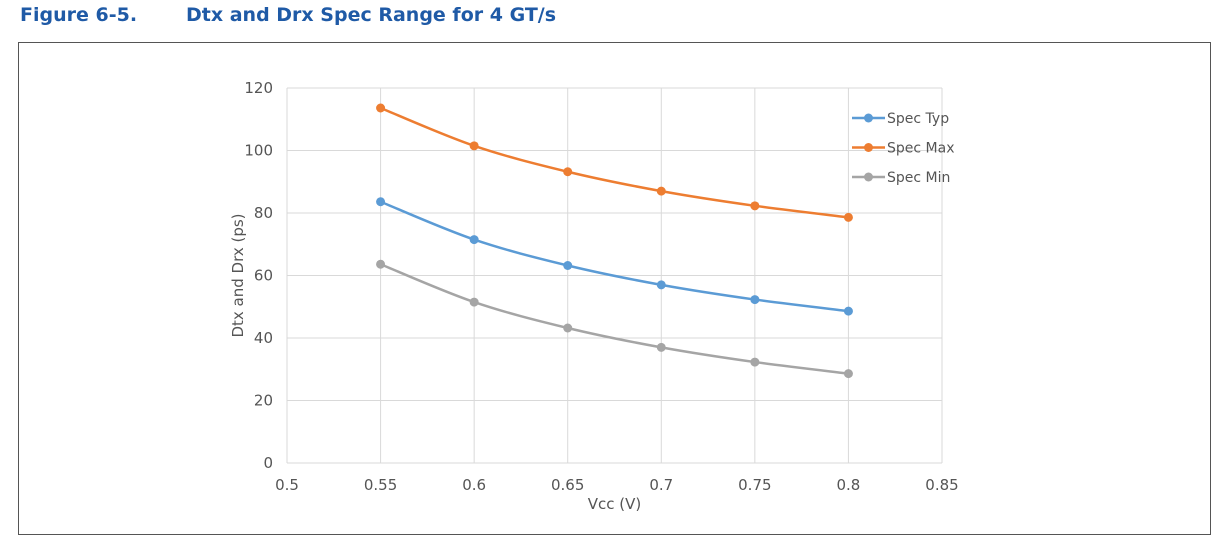 The height and width of the screenshot is (541, 1224). I want to click on legend-marker-spec-min, so click(868, 177).